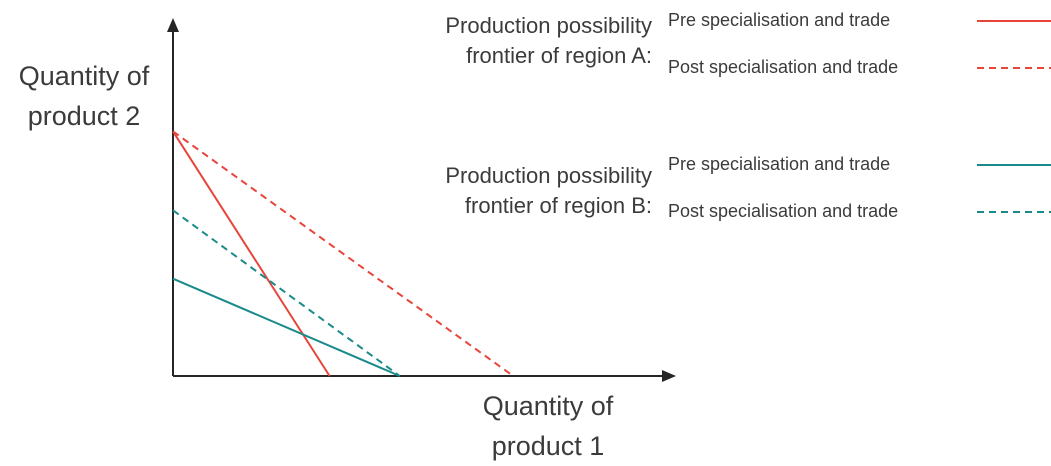  I want to click on legend-group-a-title-line-2: frontier of region A:, so click(559, 55).